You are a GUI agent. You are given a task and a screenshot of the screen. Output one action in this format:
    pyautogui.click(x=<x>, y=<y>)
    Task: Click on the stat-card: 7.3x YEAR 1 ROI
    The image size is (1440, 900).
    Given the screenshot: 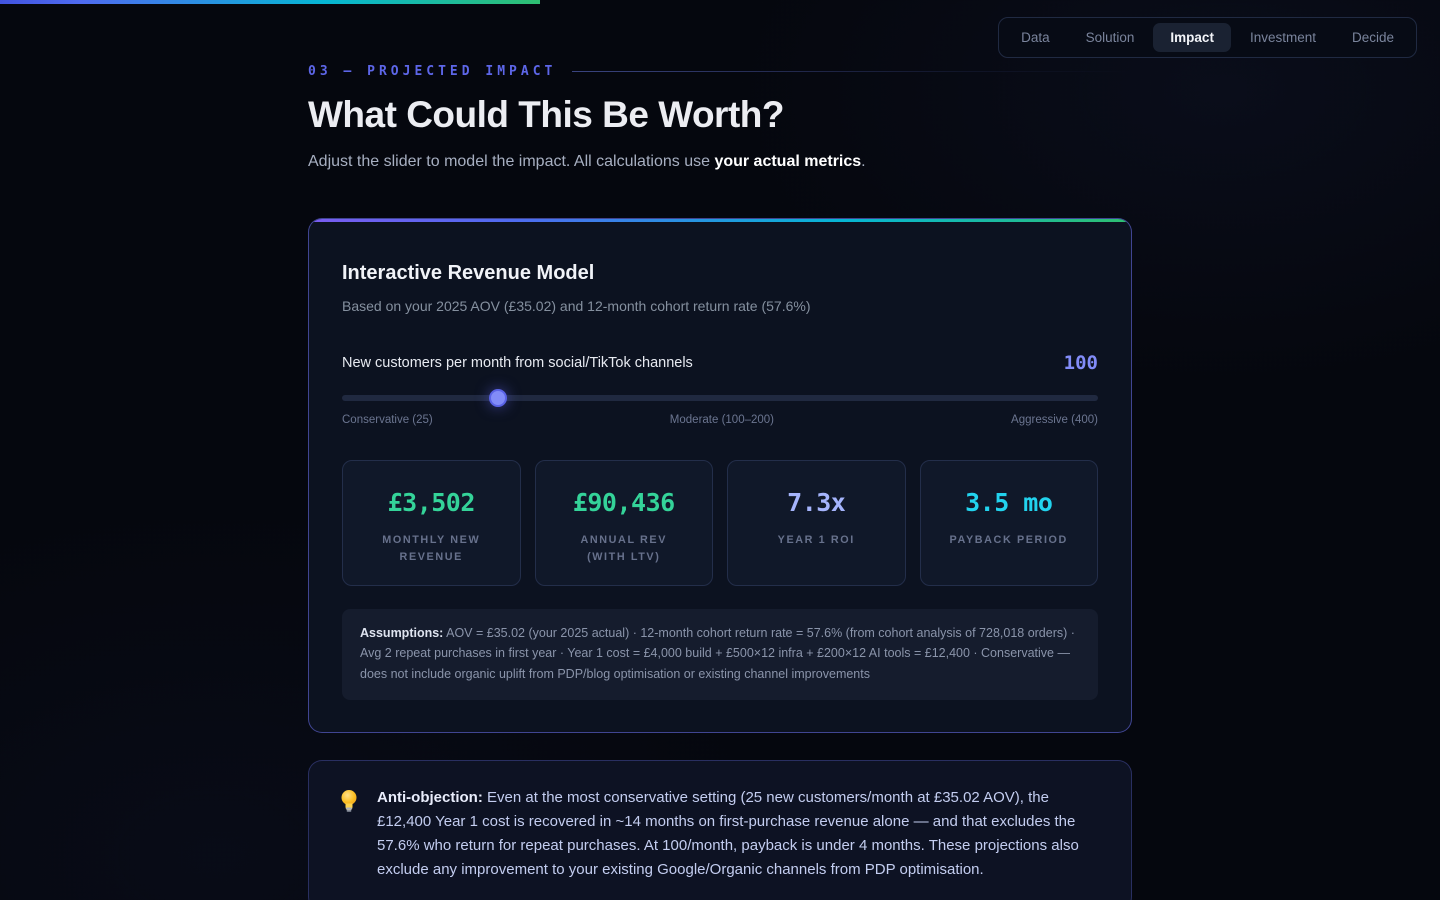 What is the action you would take?
    pyautogui.click(x=816, y=523)
    